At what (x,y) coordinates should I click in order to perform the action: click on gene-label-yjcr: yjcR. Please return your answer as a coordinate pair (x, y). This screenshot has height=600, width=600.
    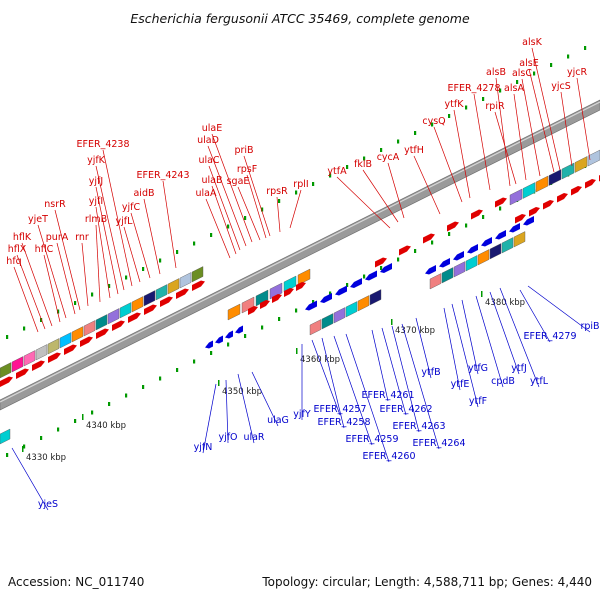
    Looking at the image, I should click on (577, 72).